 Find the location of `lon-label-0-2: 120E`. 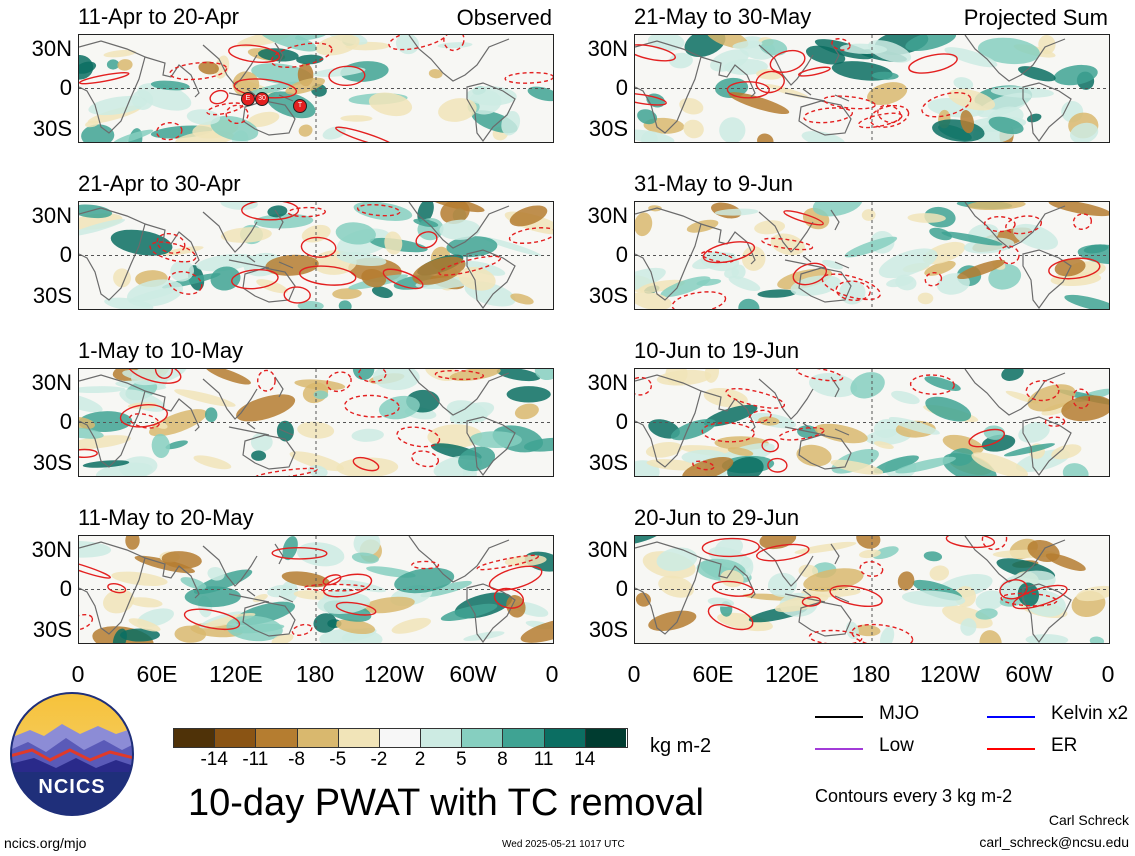

lon-label-0-2: 120E is located at coordinates (236, 674).